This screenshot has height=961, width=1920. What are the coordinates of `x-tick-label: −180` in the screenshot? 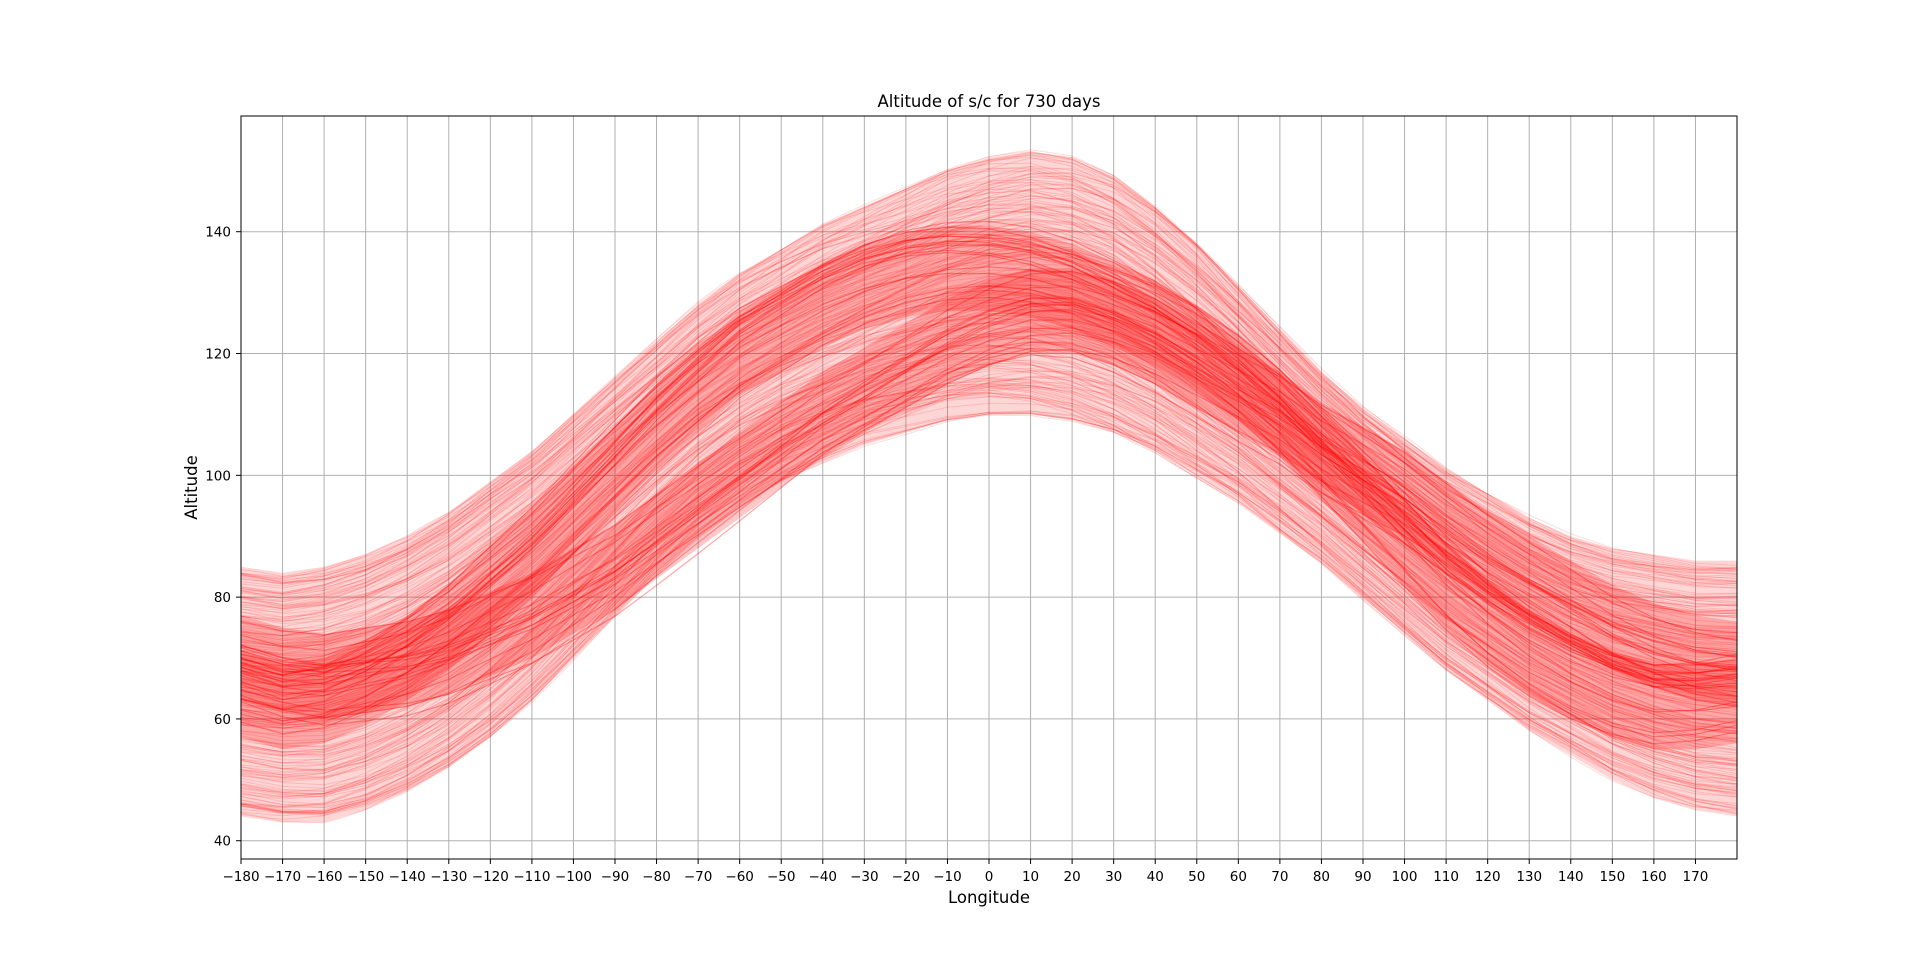 It's located at (240, 877).